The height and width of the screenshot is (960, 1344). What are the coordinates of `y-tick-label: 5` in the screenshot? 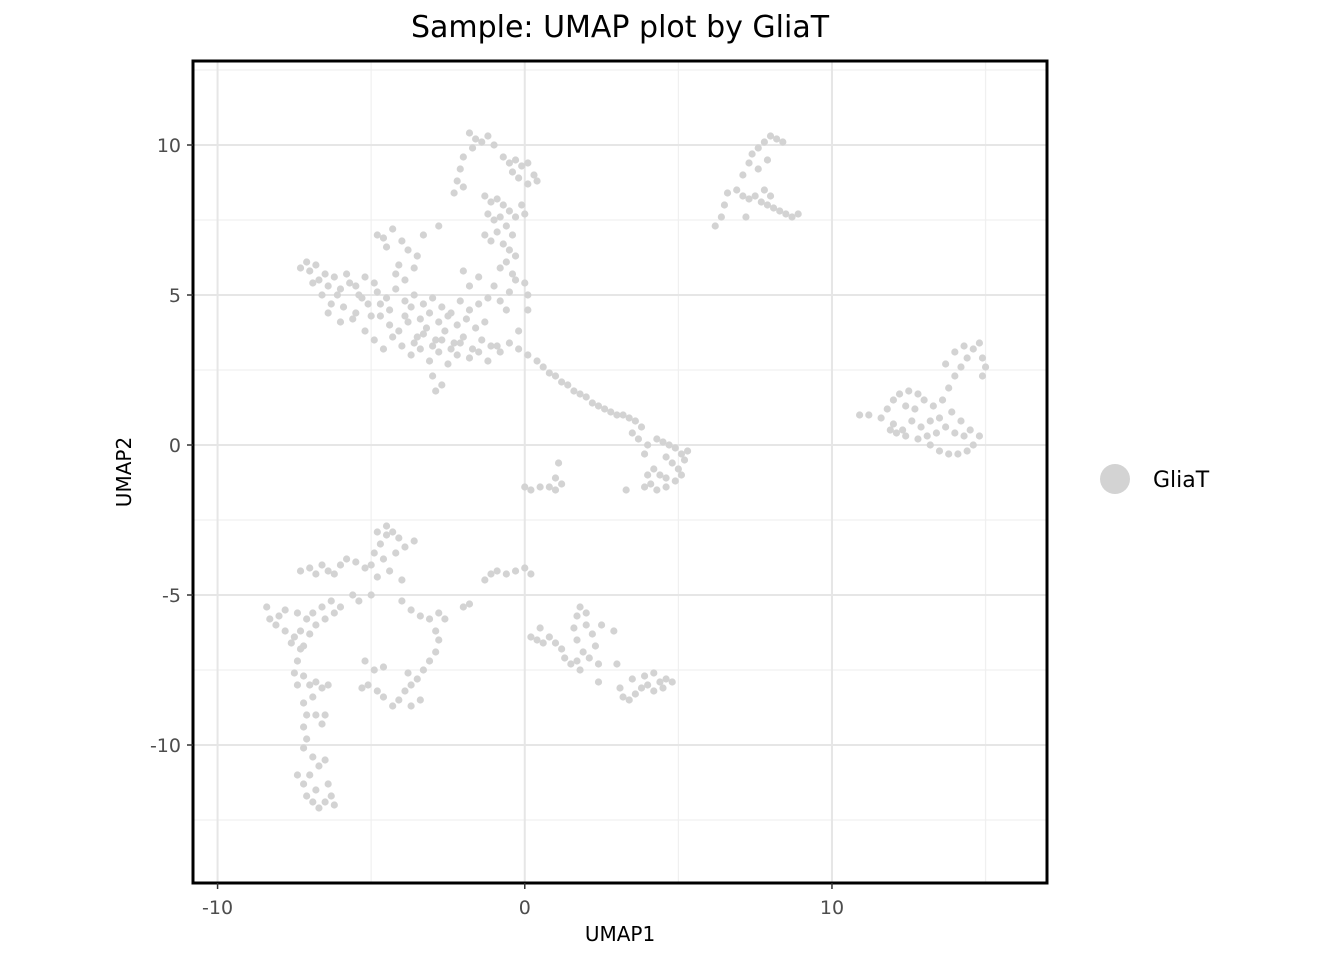 It's located at (175, 296).